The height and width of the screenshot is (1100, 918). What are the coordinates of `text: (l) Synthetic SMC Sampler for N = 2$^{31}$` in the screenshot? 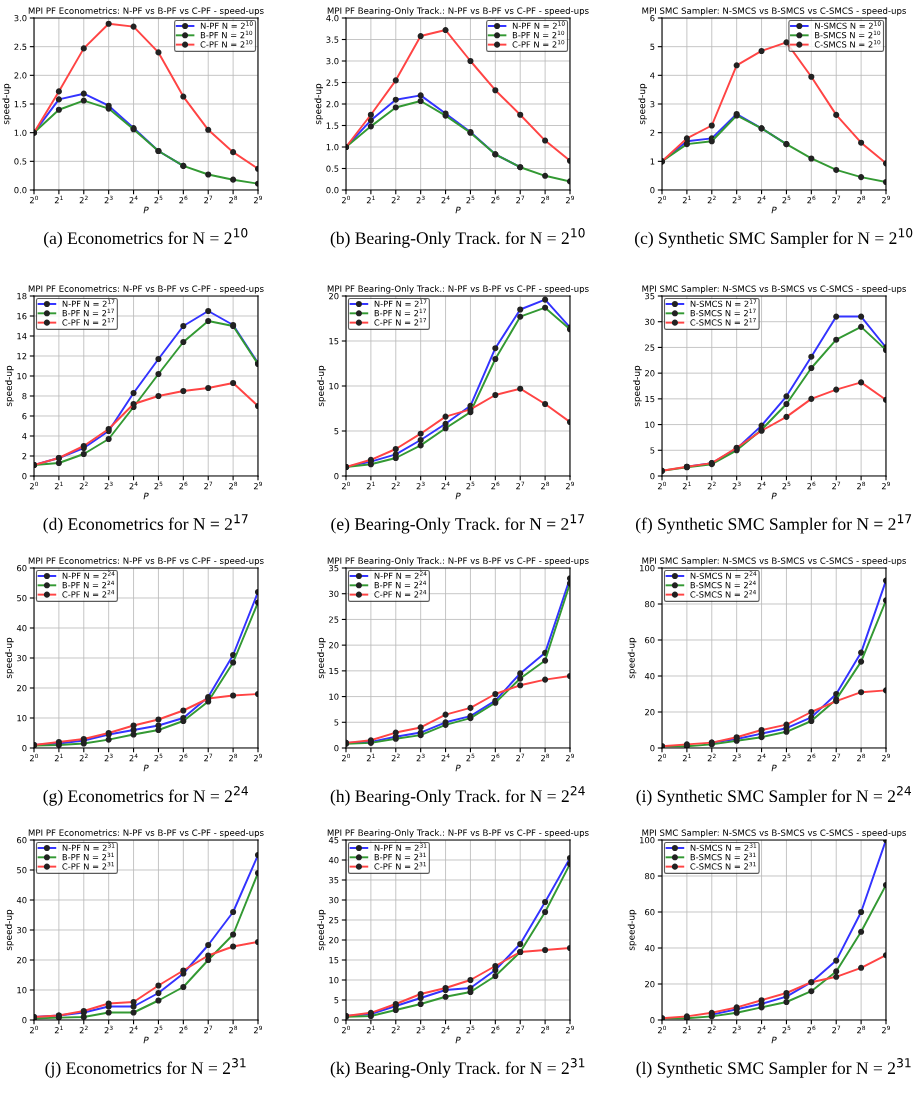 It's located at (773, 1068).